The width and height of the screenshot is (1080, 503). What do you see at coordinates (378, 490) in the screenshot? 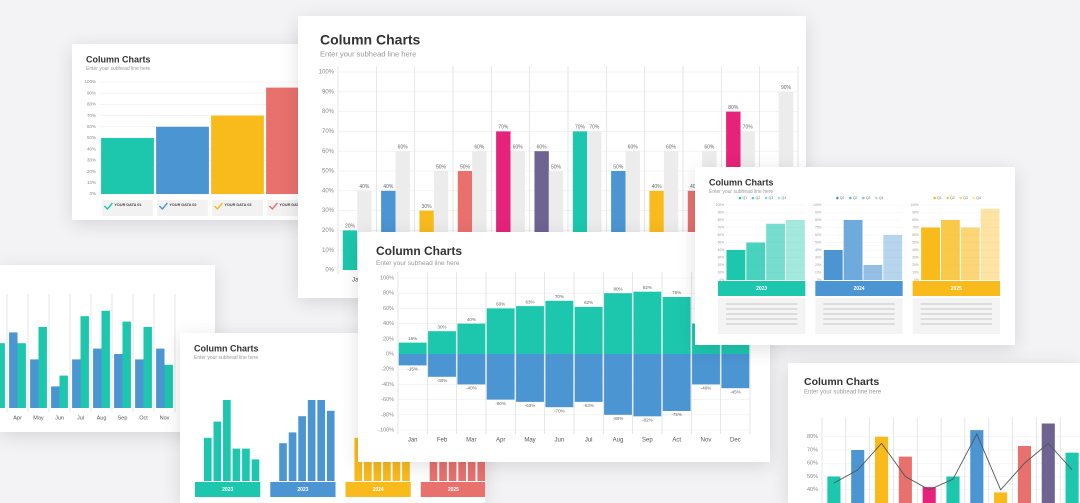
I see `panel-label: 2024` at bounding box center [378, 490].